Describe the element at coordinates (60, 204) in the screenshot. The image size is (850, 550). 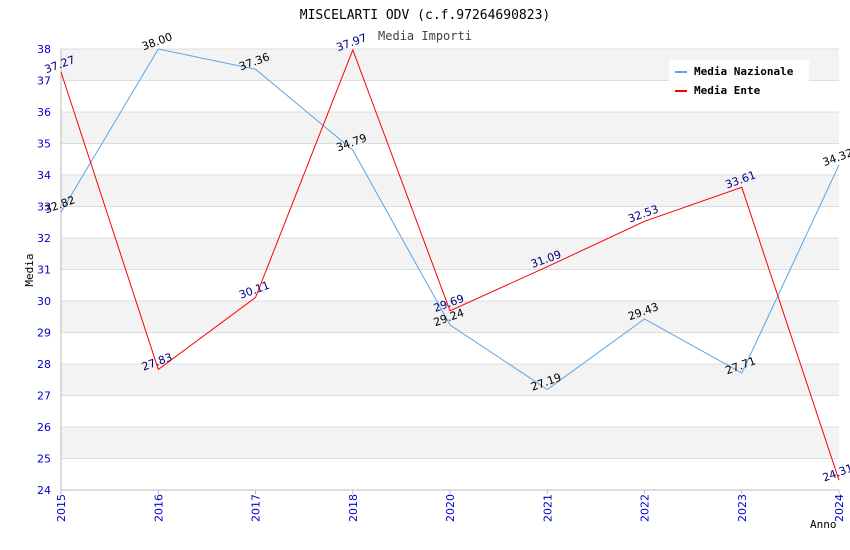
I see `data-label: 32.82` at that location.